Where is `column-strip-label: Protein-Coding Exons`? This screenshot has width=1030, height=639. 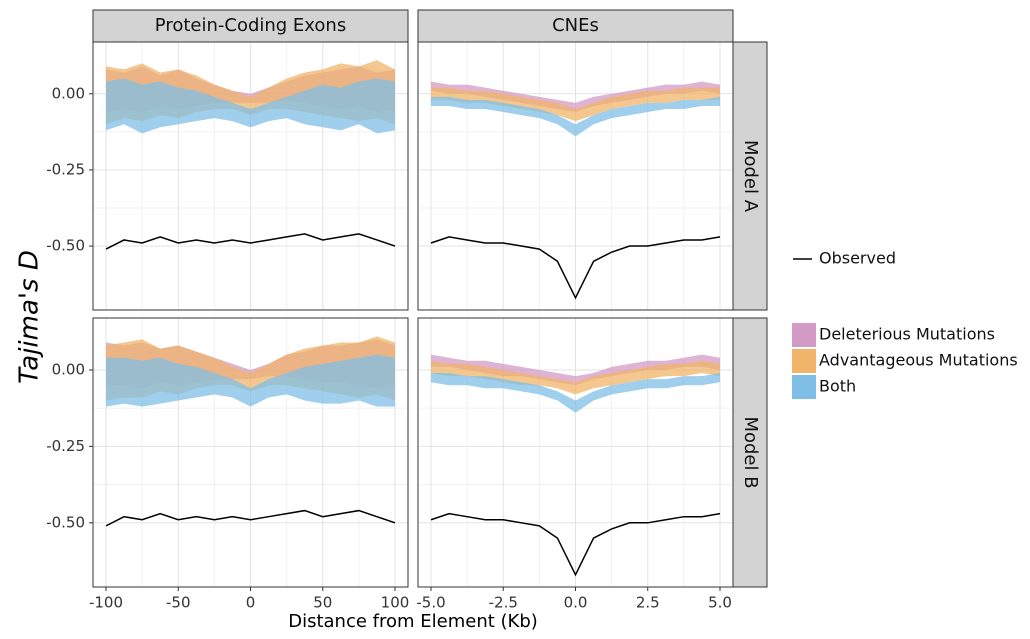
column-strip-label: Protein-Coding Exons is located at coordinates (250, 25).